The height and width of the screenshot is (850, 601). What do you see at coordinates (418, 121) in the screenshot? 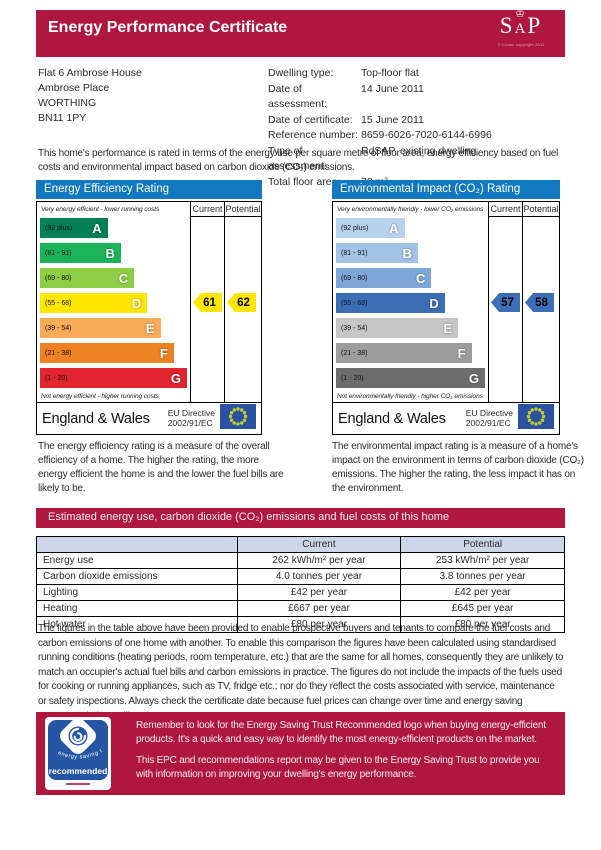
I see `detail-row: Date of certificate: 15 June 2011` at bounding box center [418, 121].